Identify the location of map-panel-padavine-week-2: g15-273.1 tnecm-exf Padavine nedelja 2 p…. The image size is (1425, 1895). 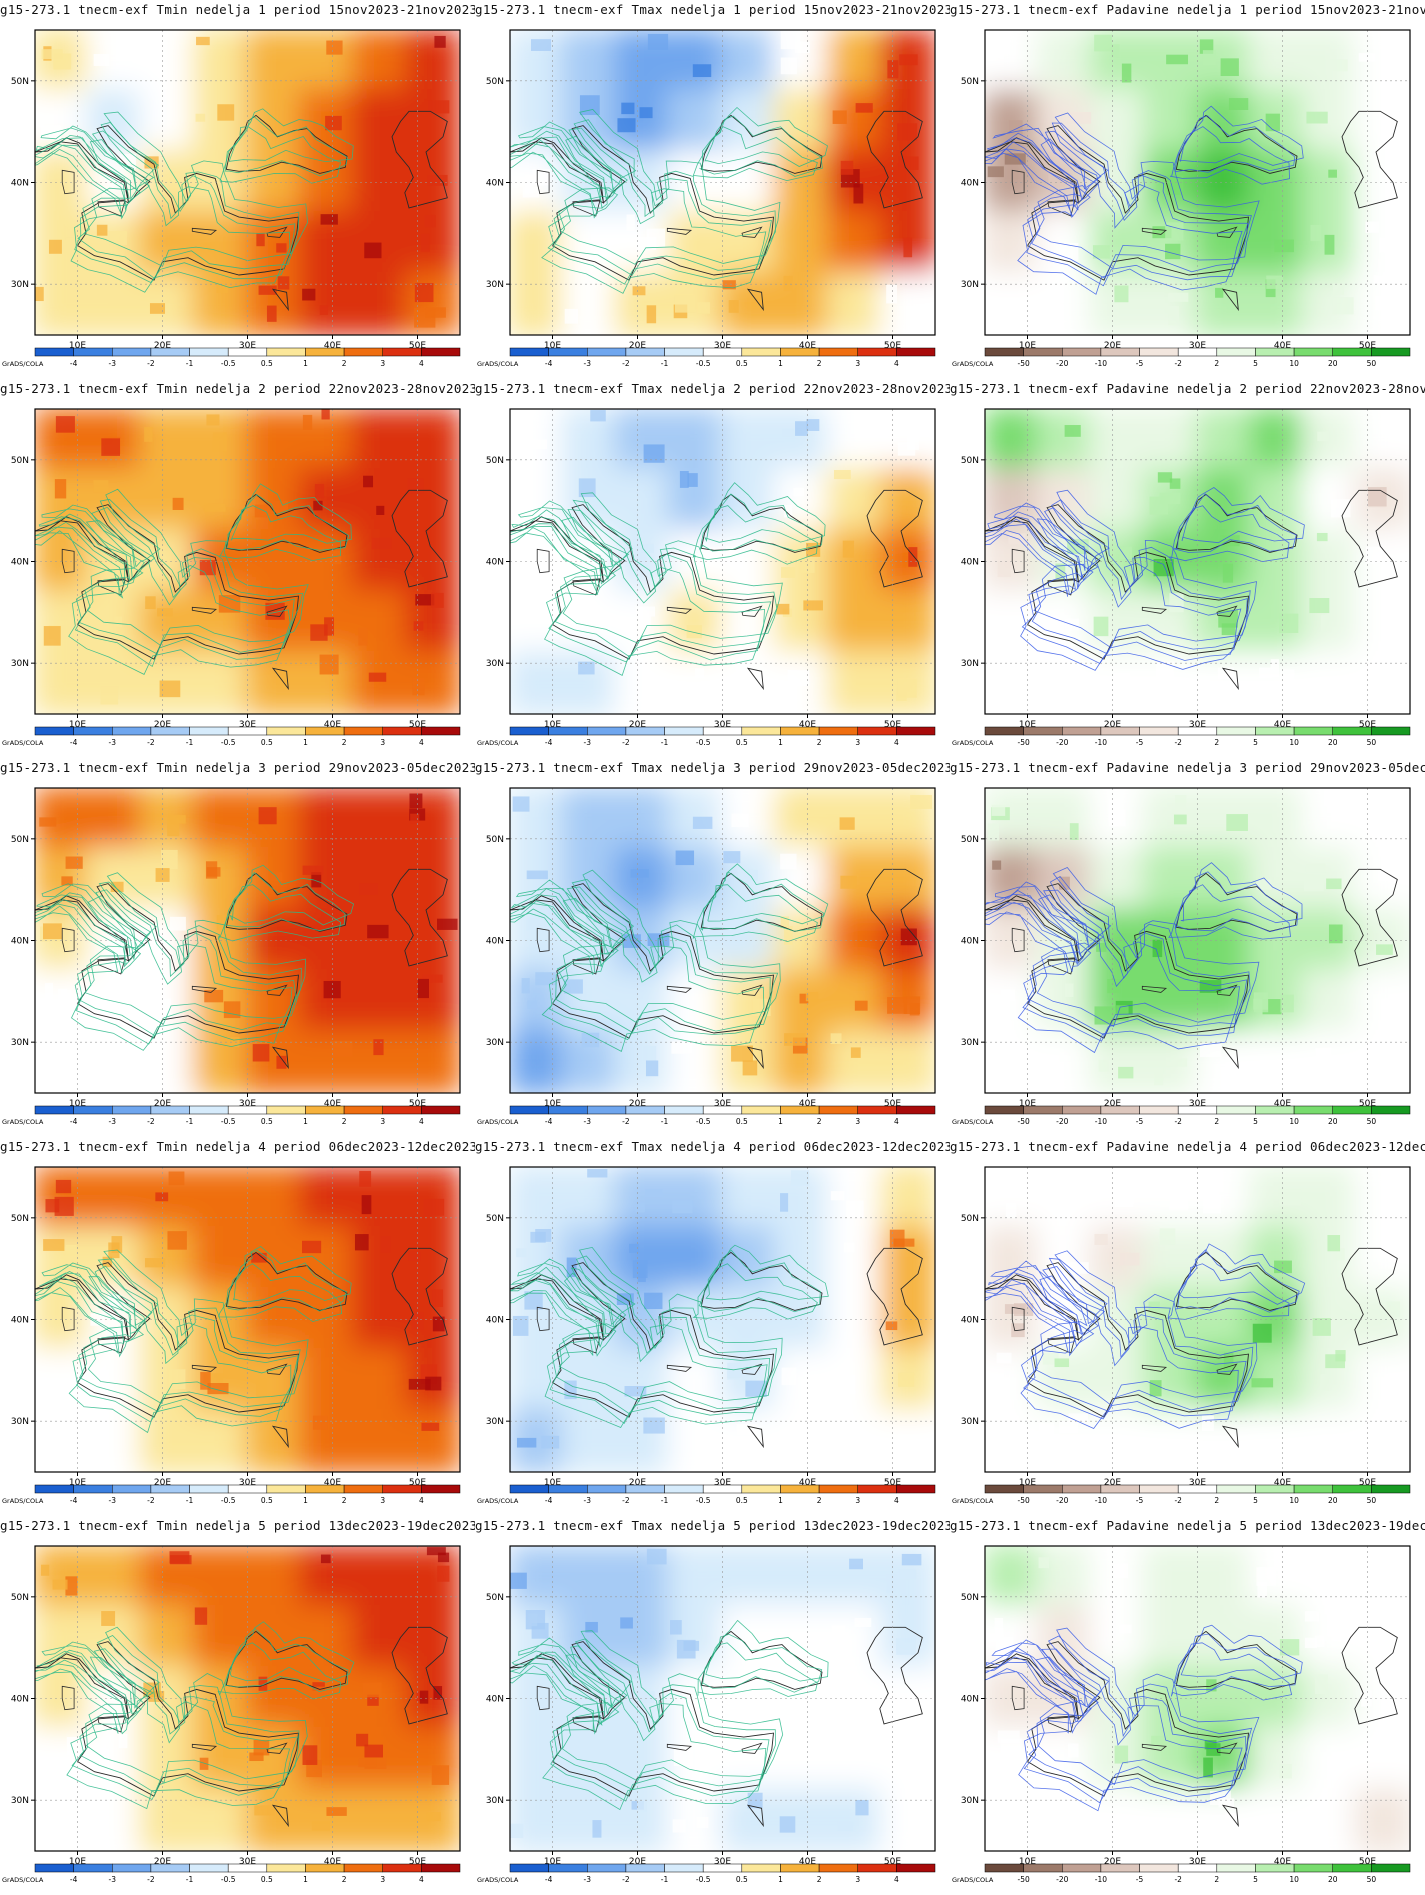
(1187, 568).